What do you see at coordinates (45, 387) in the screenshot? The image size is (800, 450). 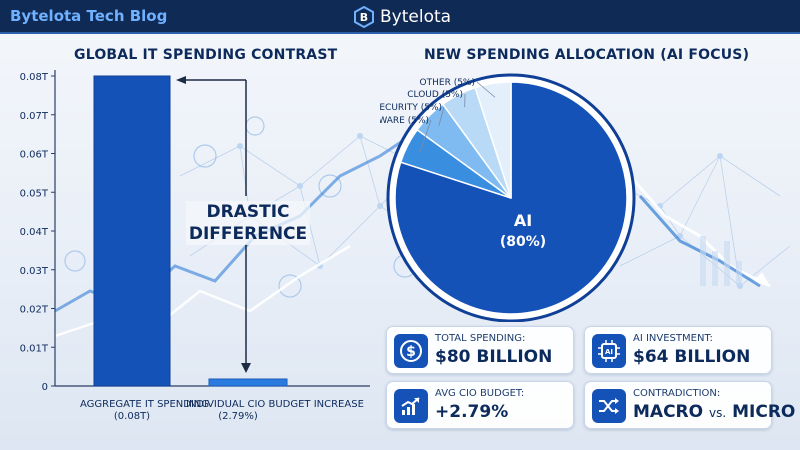 I see `y-tick-label: 0` at bounding box center [45, 387].